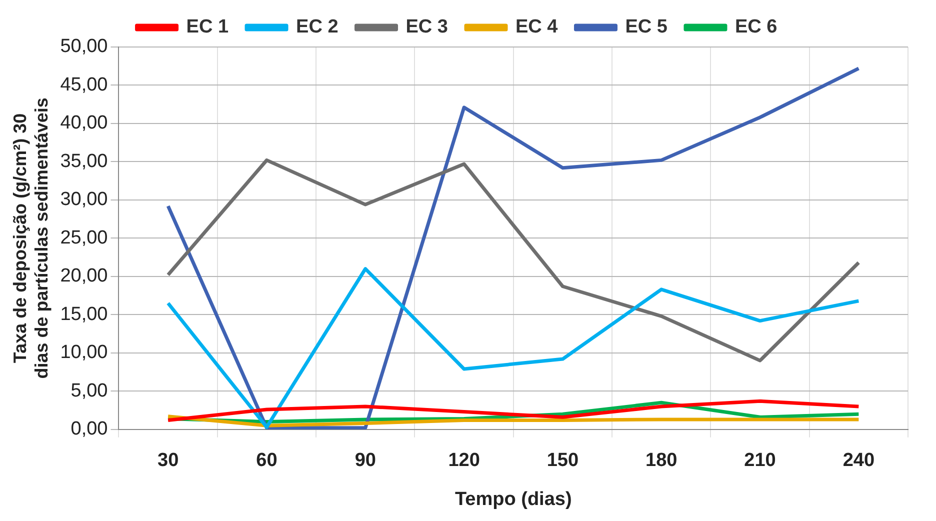  Describe the element at coordinates (760, 461) in the screenshot. I see `x-tick-label: 210` at that location.